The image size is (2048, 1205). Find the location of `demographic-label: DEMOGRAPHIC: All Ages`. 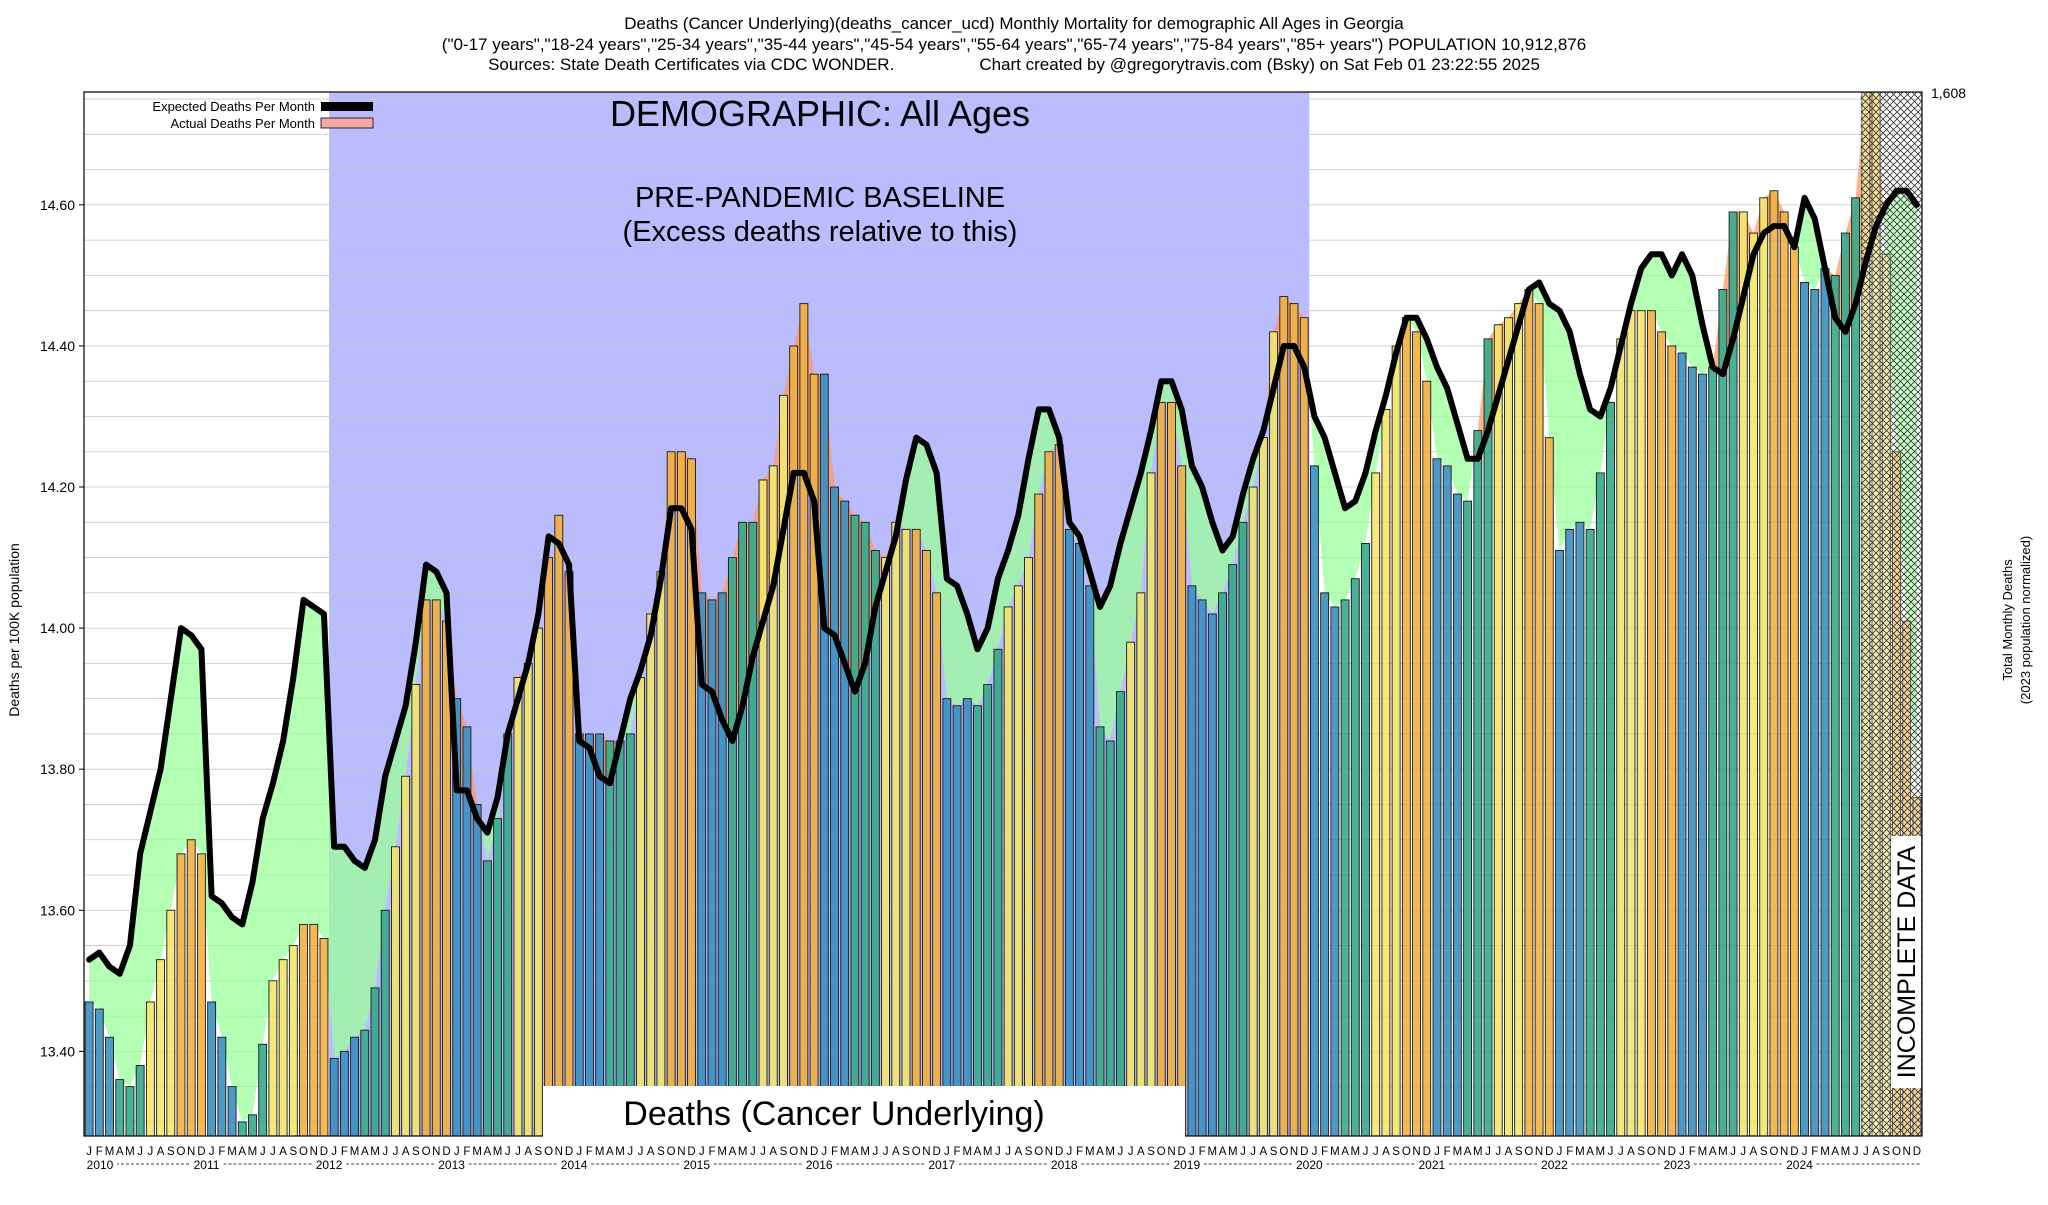

demographic-label: DEMOGRAPHIC: All Ages is located at coordinates (820, 113).